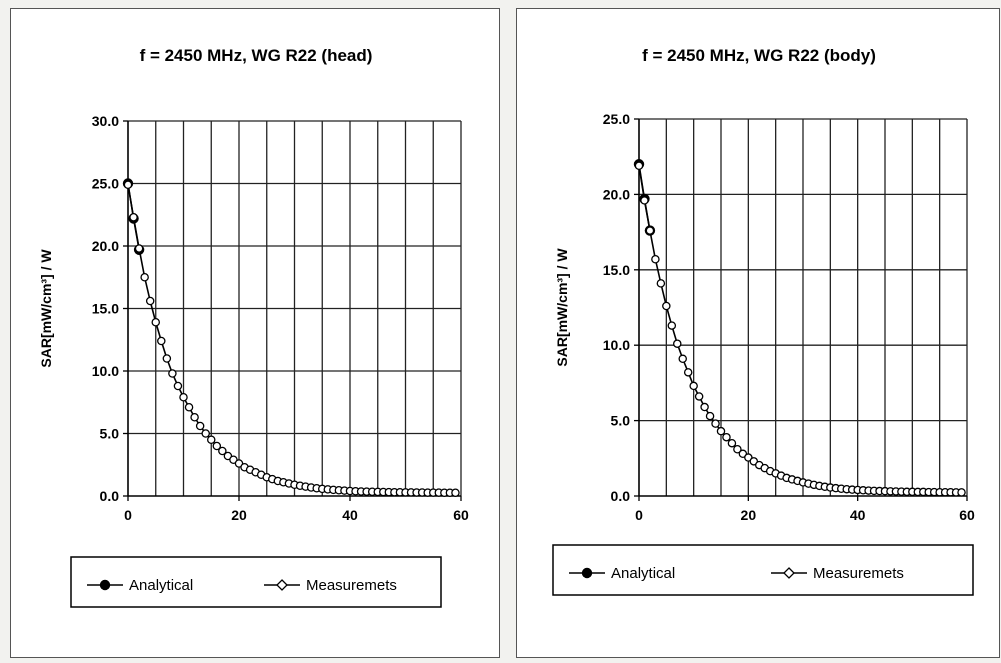 The width and height of the screenshot is (1001, 663). Describe the element at coordinates (105, 121) in the screenshot. I see `y-tick-label: 30.0` at that location.